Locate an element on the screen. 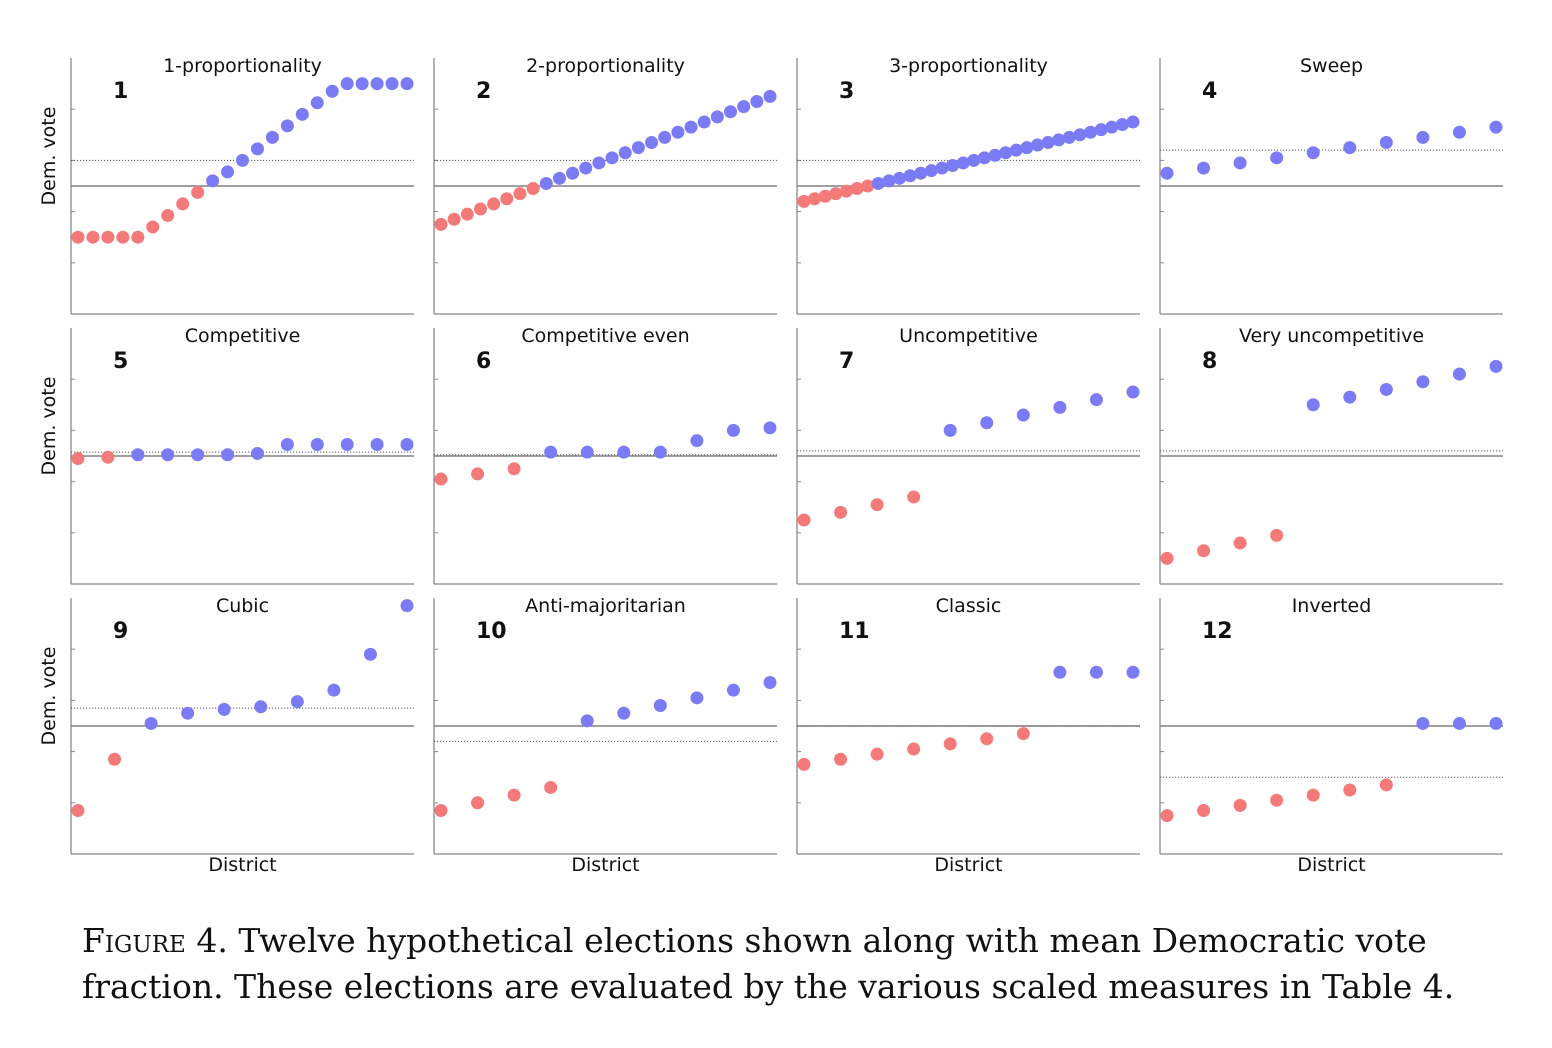 Image resolution: width=1552 pixels, height=1048 pixels. panel-number: 3 is located at coordinates (846, 91).